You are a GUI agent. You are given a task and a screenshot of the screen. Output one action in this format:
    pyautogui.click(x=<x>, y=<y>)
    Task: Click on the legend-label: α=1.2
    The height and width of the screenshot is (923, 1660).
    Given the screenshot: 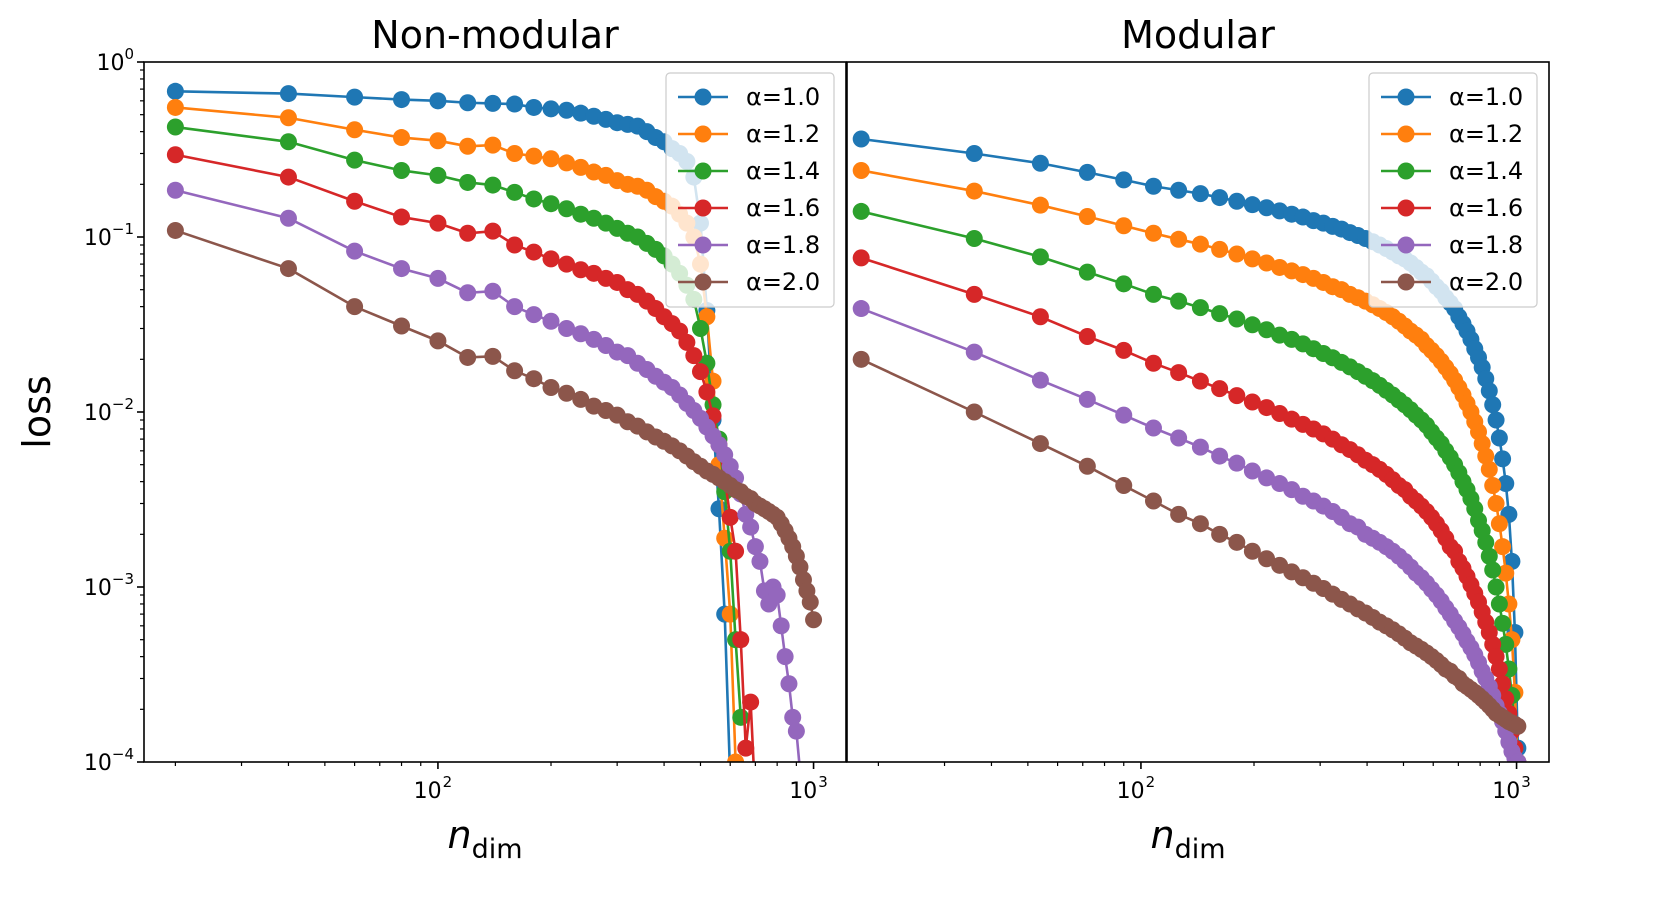 What is the action you would take?
    pyautogui.click(x=783, y=134)
    